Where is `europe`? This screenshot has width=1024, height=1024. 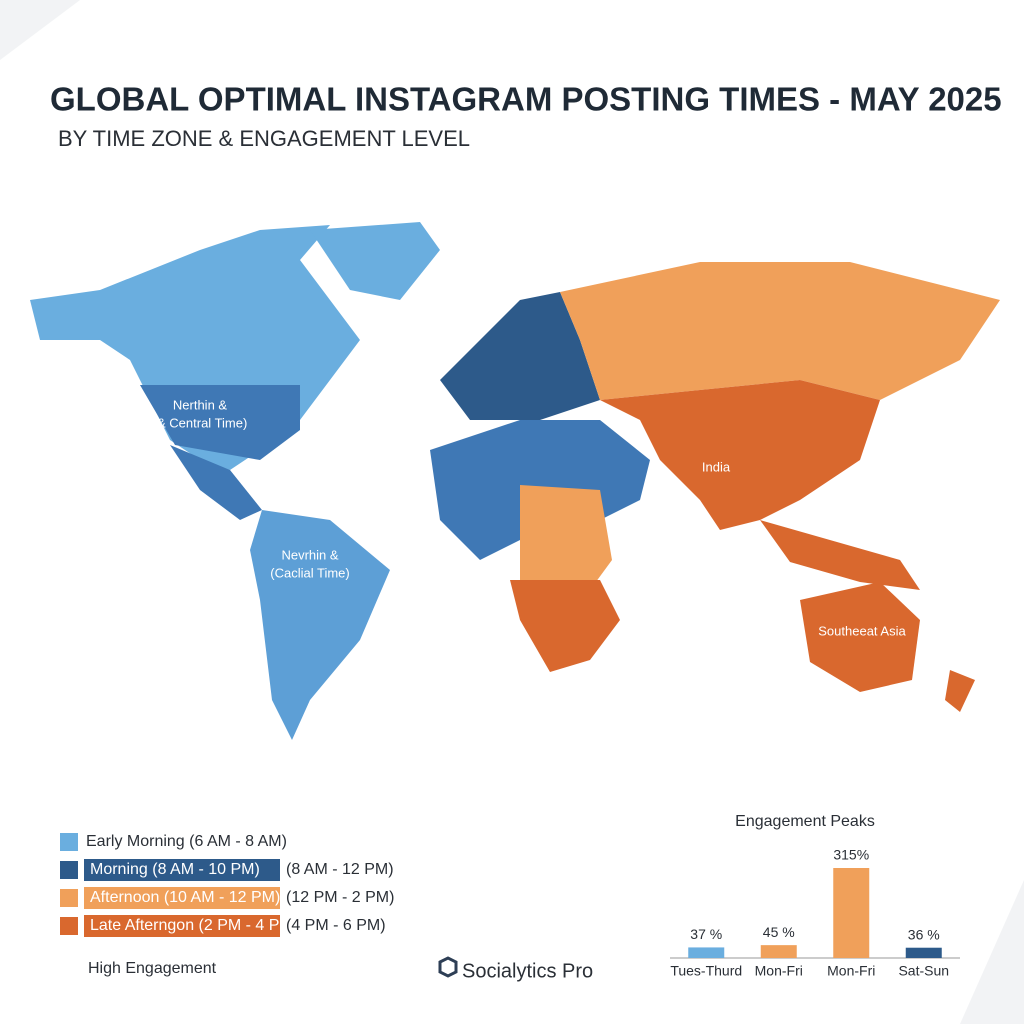
europe is located at coordinates (520, 356).